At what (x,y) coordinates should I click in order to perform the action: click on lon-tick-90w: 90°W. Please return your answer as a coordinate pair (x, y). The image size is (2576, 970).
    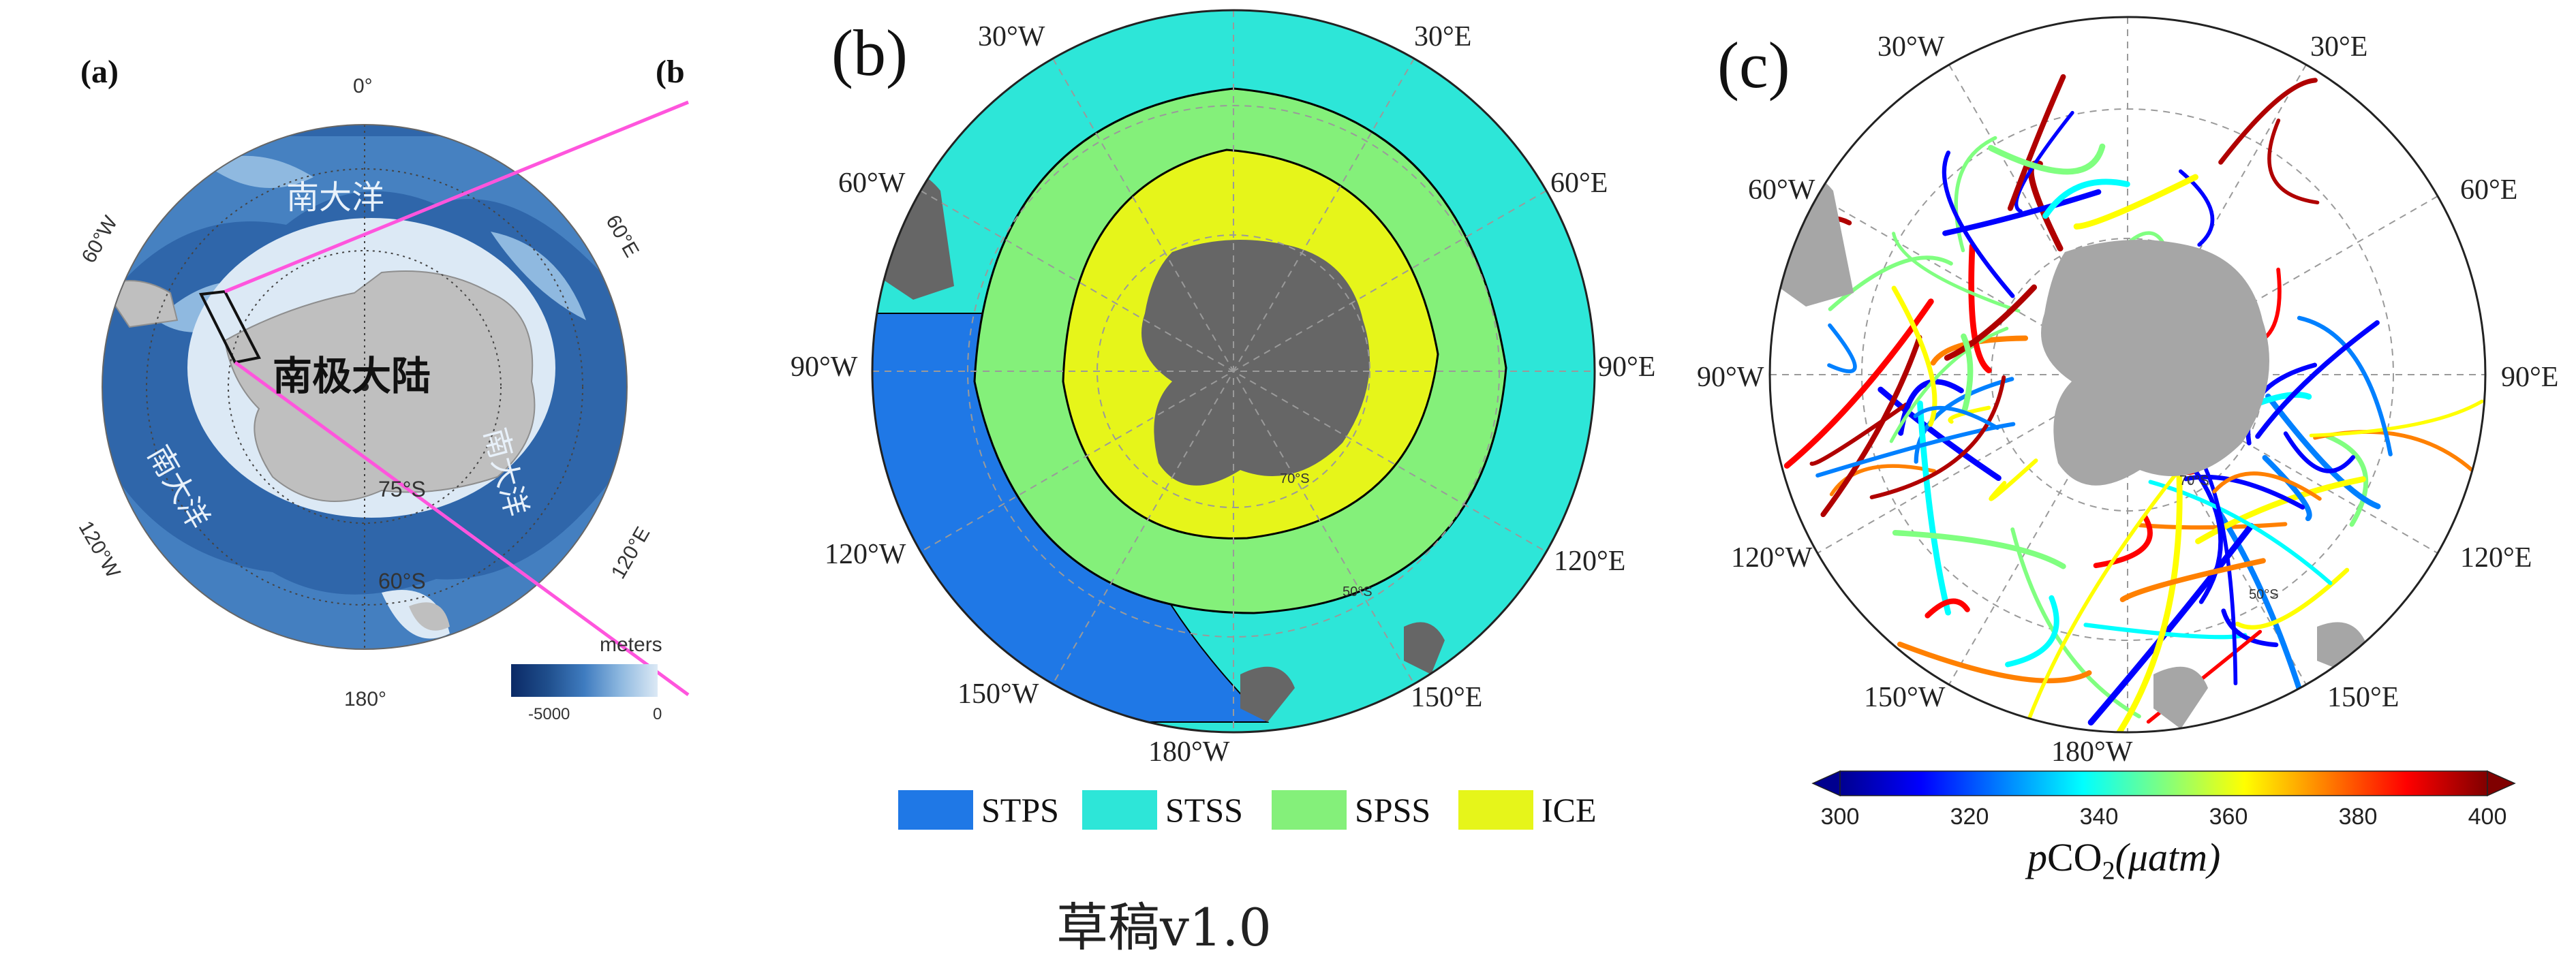
    Looking at the image, I should click on (825, 367).